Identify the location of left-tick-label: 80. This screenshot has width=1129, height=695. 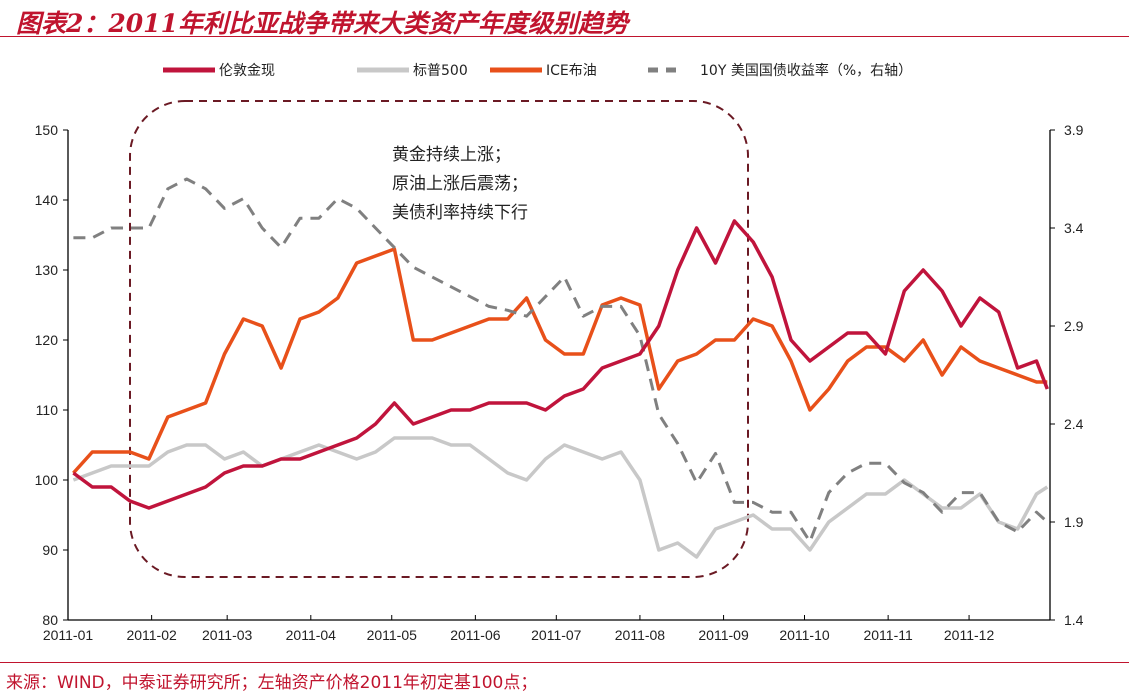
(50, 620).